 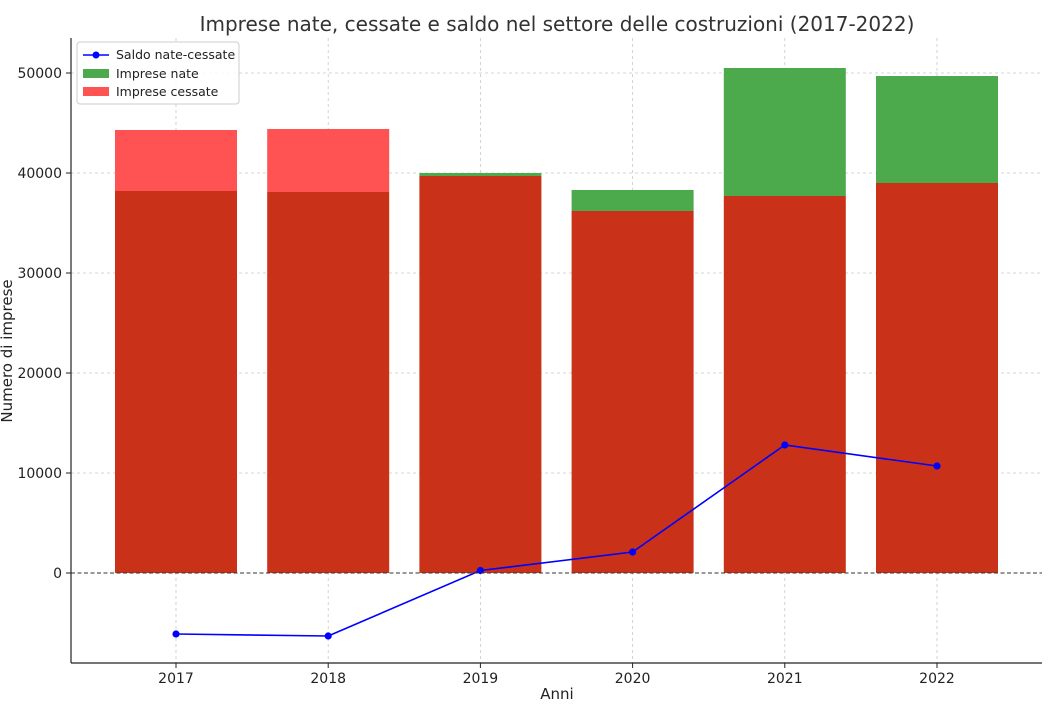 I want to click on y-tick-label: 10000, so click(x=39, y=474).